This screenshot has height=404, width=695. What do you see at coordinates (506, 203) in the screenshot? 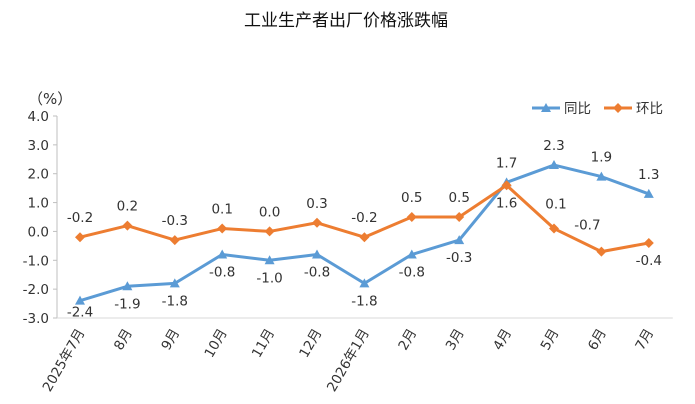
I see `data-label: 1.6` at bounding box center [506, 203].